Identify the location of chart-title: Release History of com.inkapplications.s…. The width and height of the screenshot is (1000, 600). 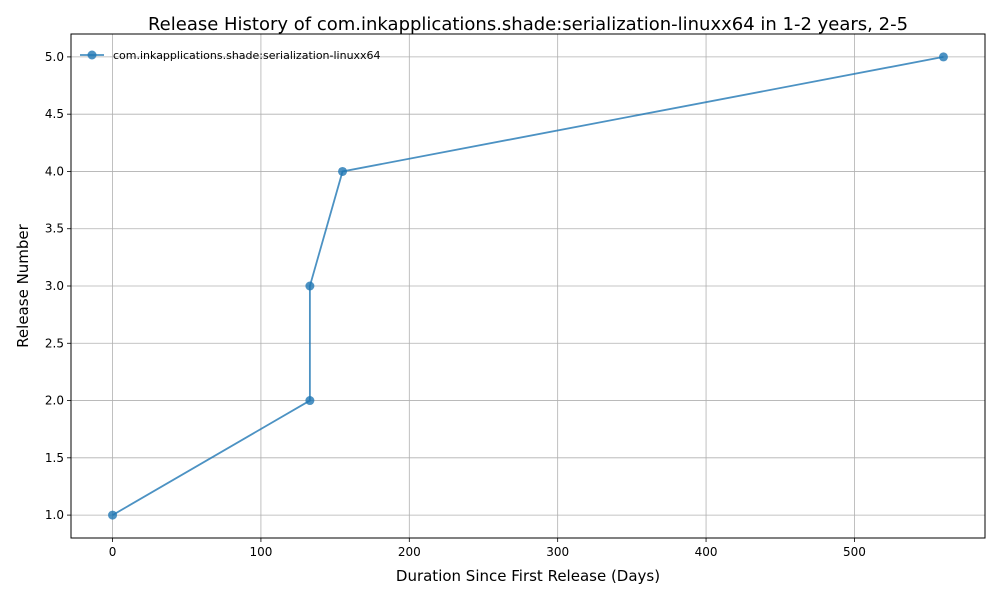
(528, 24).